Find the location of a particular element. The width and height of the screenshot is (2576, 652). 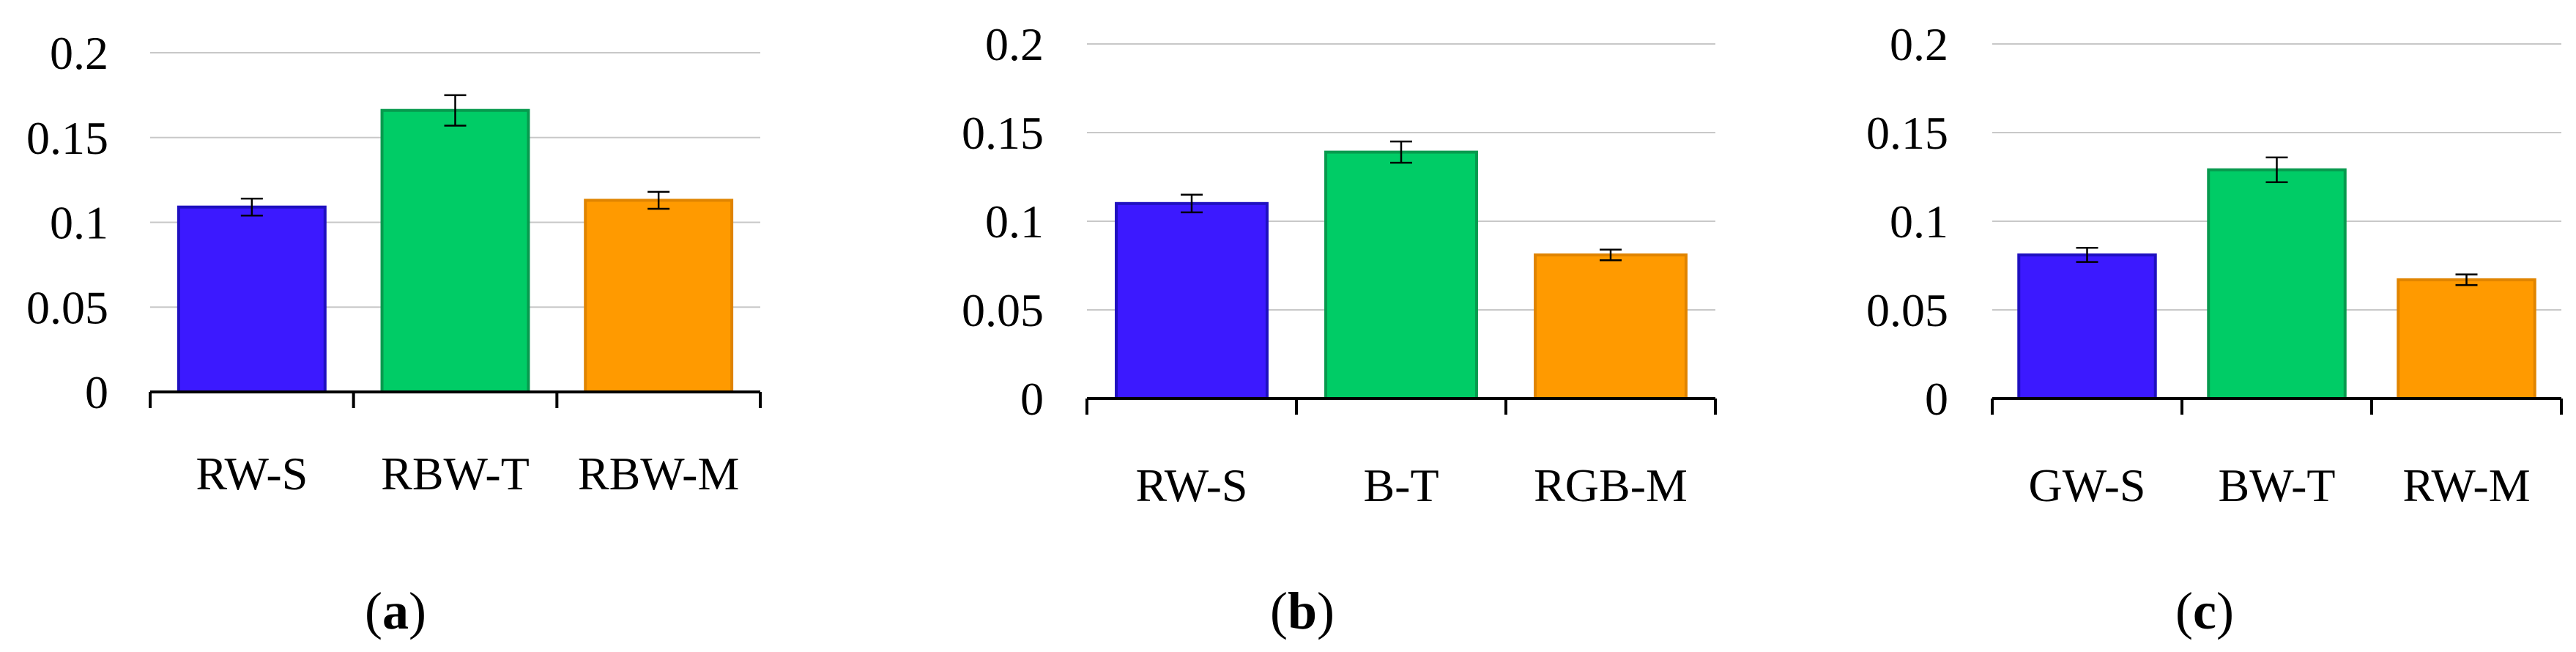

bar-rw-m is located at coordinates (2466, 339).